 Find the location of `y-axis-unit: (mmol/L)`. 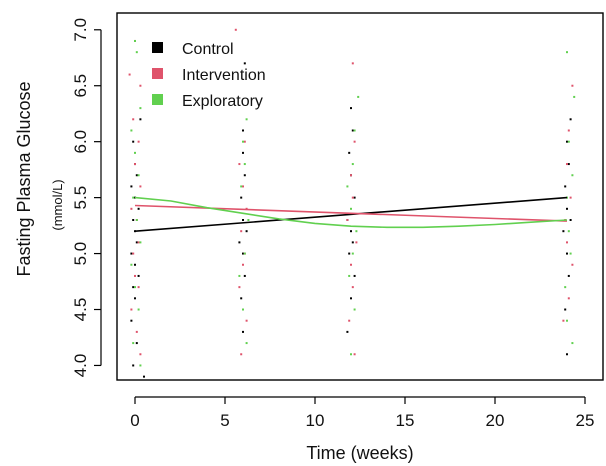

y-axis-unit: (mmol/L) is located at coordinates (57, 204).